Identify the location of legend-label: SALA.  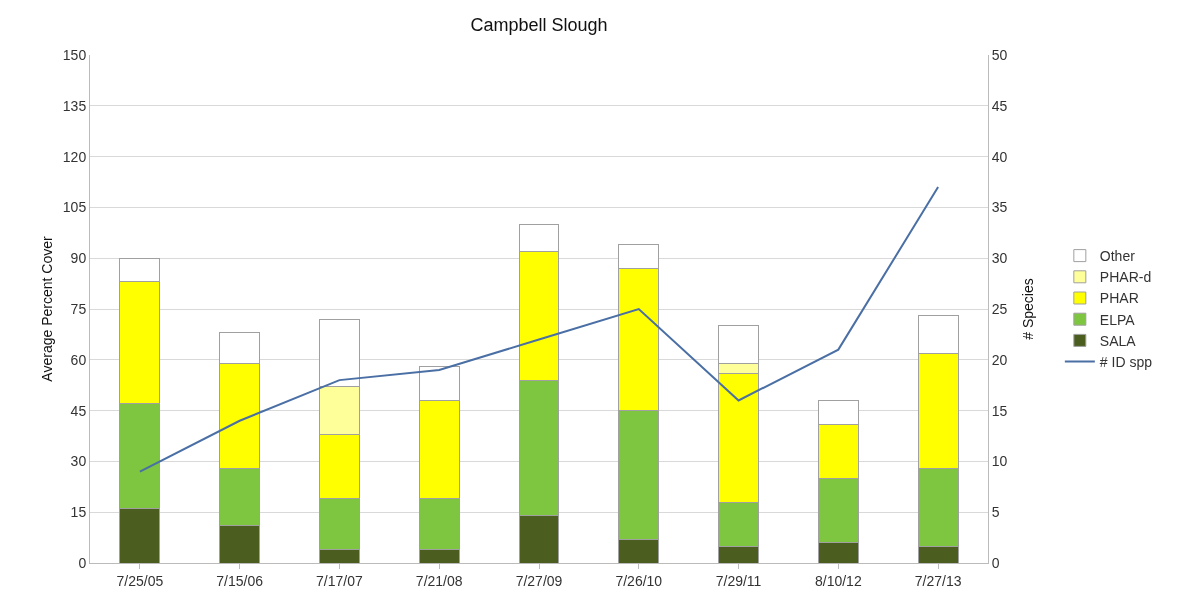
(1118, 340).